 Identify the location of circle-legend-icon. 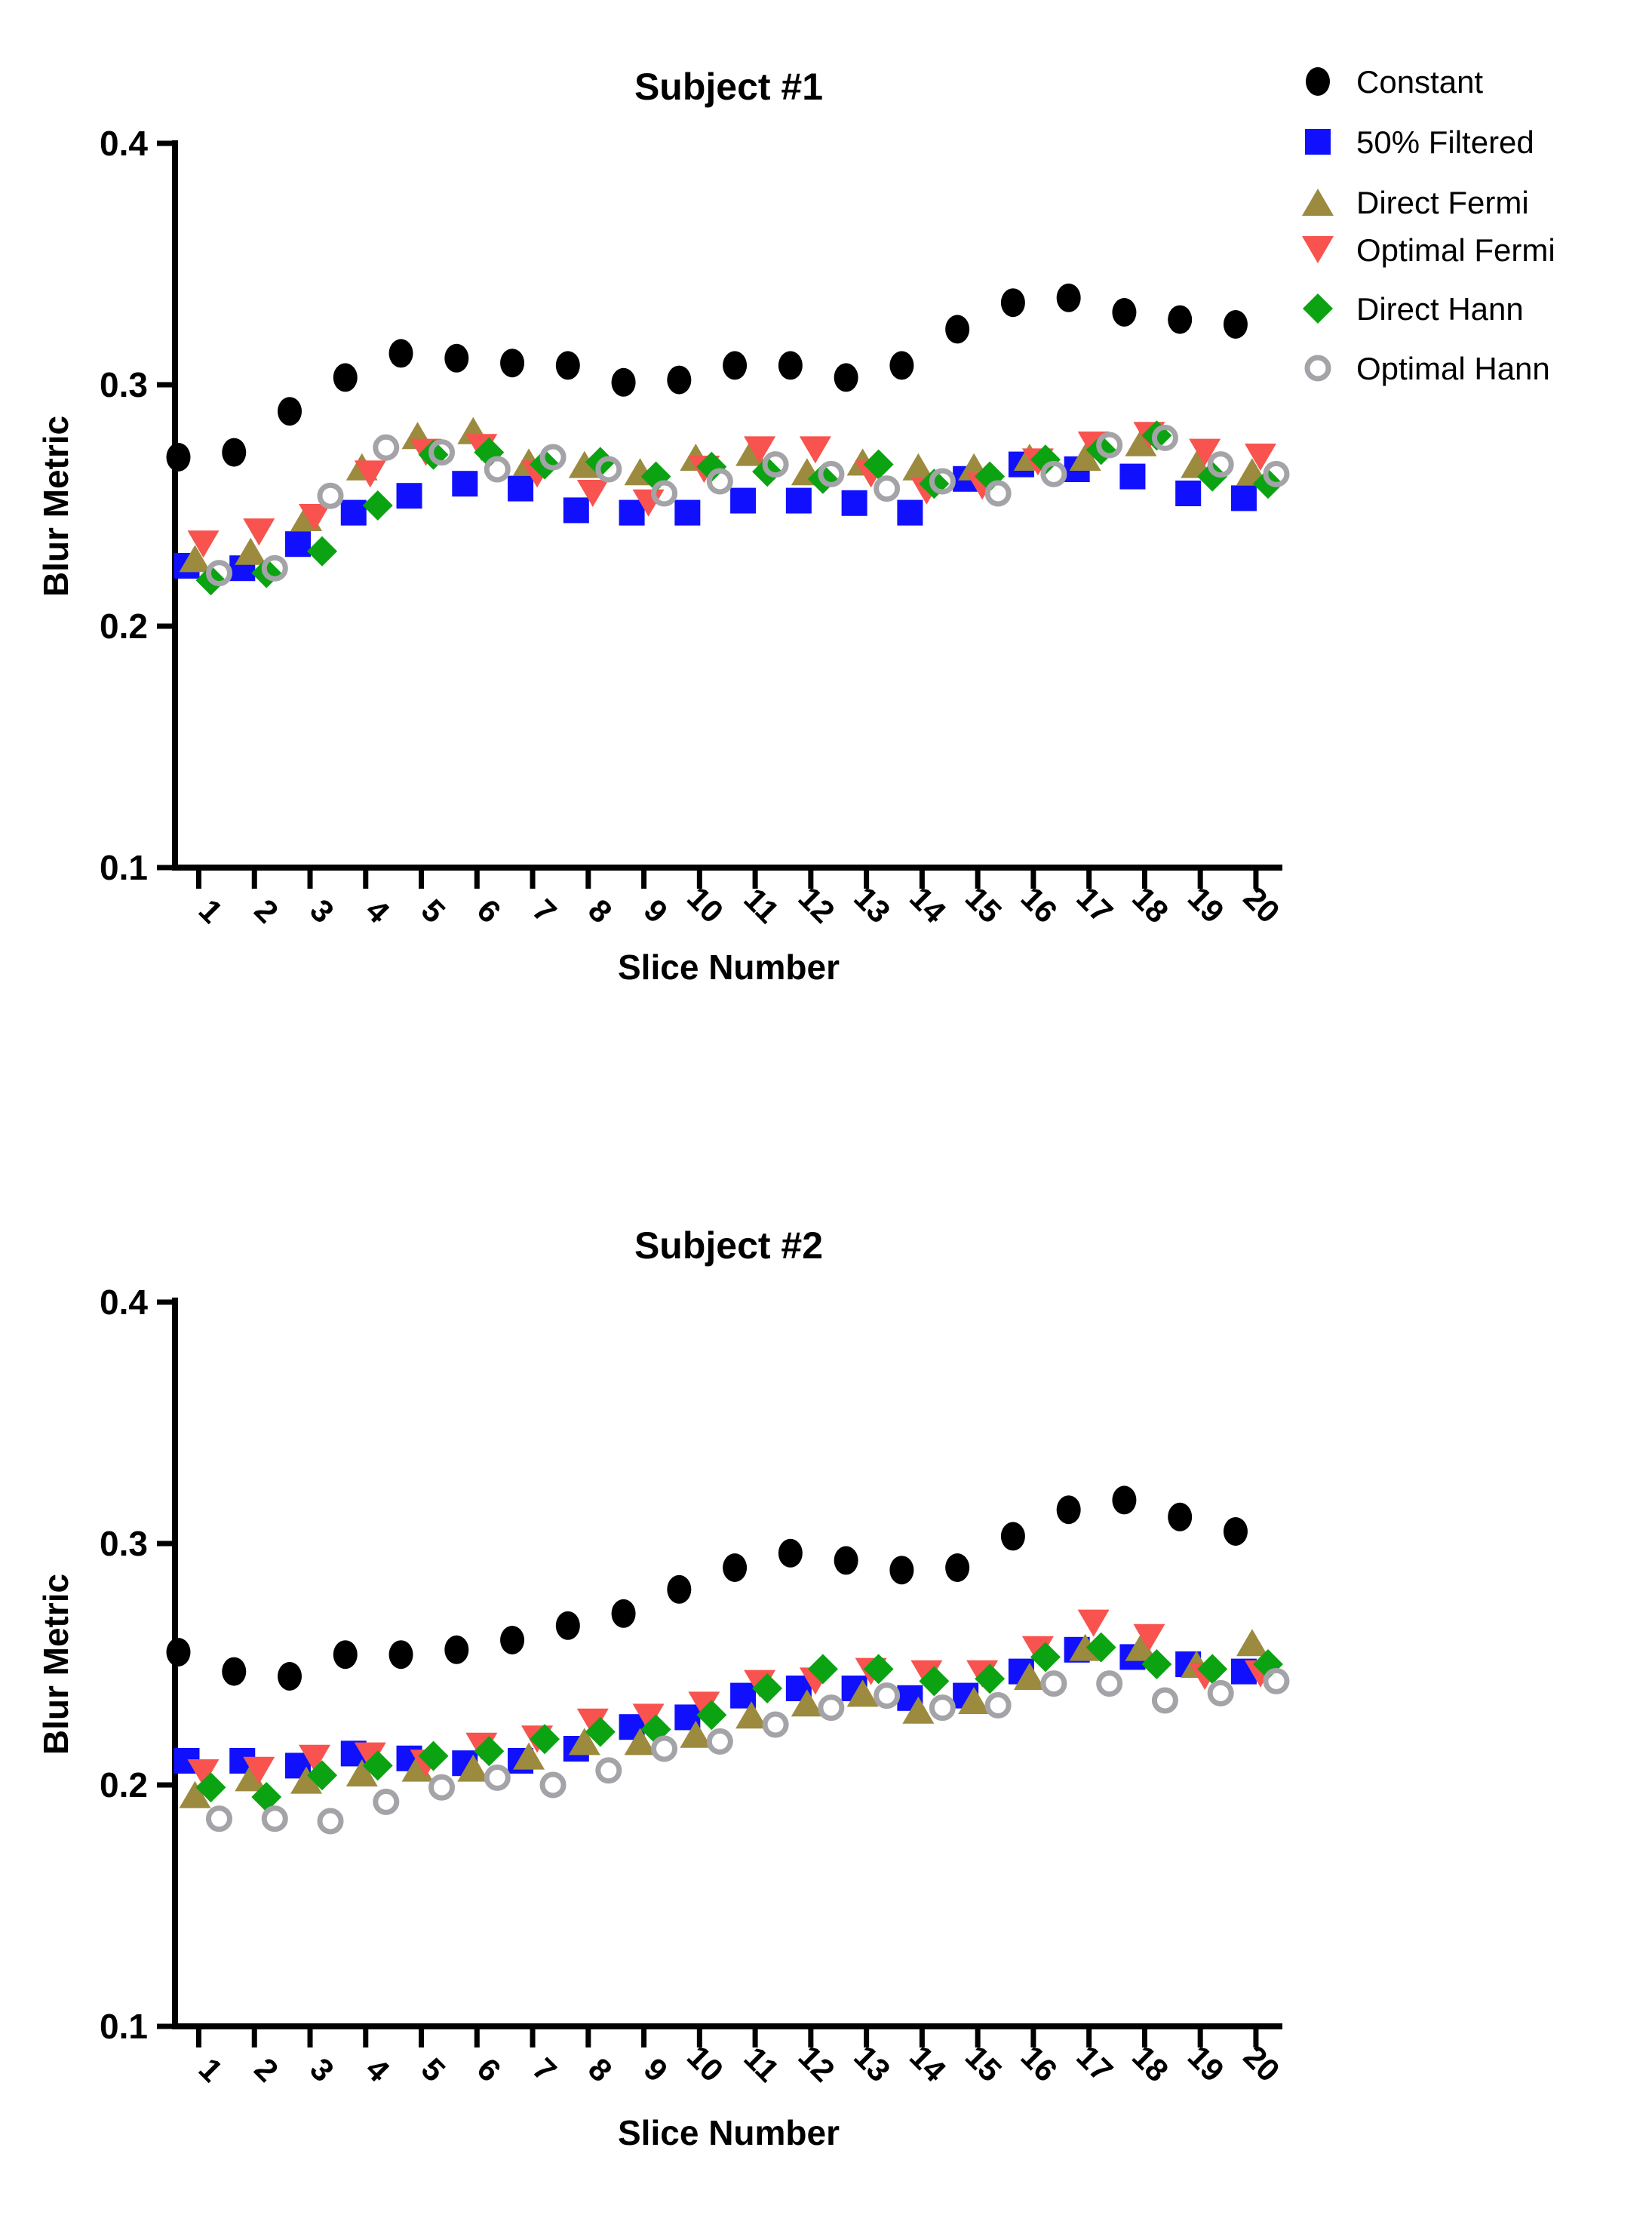
(1318, 81).